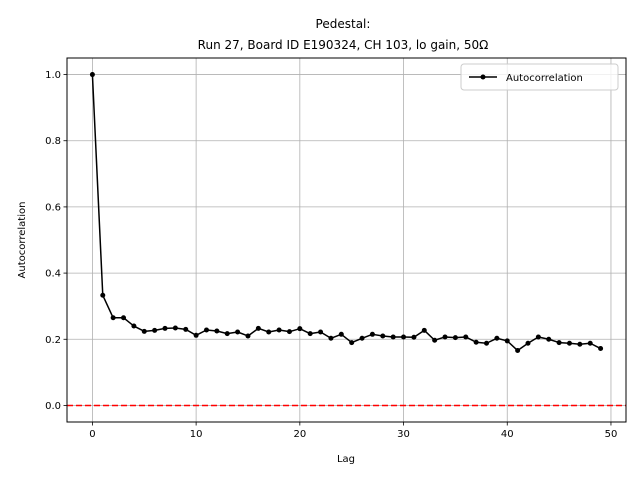 The height and width of the screenshot is (480, 640). What do you see at coordinates (53, 406) in the screenshot?
I see `y-tick-label: 0.0` at bounding box center [53, 406].